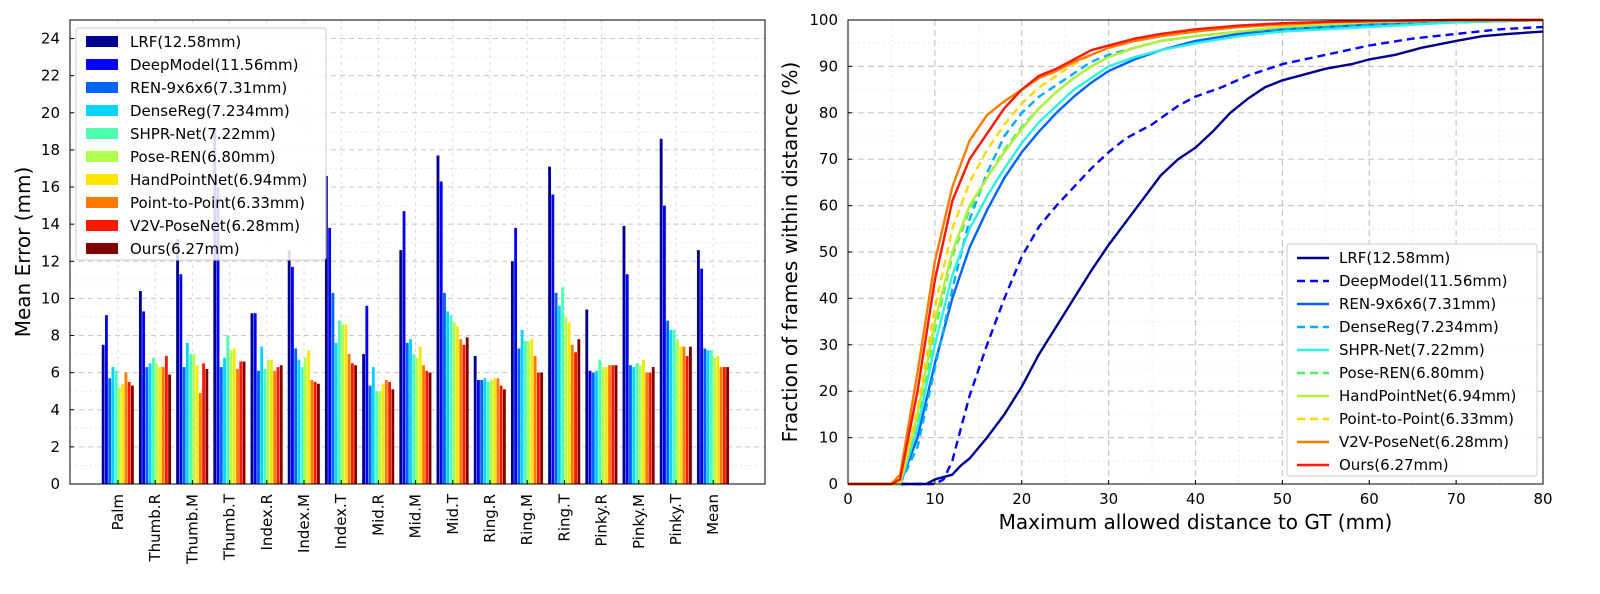 The image size is (1600, 594). I want to click on y-tick-label: 70, so click(828, 159).